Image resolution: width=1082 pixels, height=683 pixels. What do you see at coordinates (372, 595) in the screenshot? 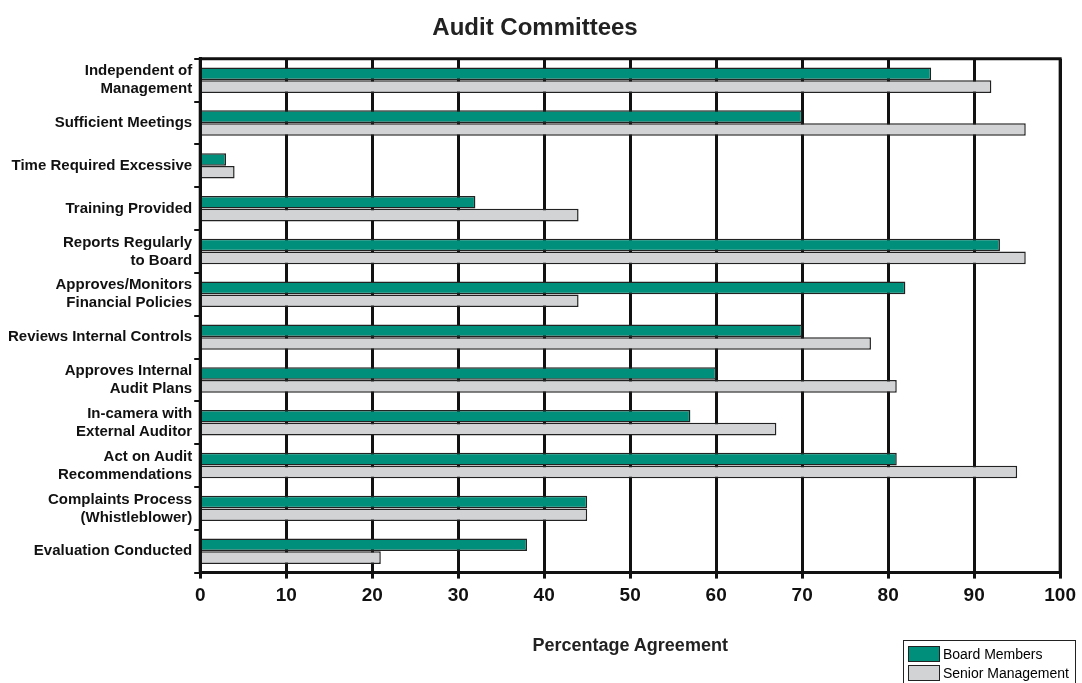
I see `x-tick-label: 20` at bounding box center [372, 595].